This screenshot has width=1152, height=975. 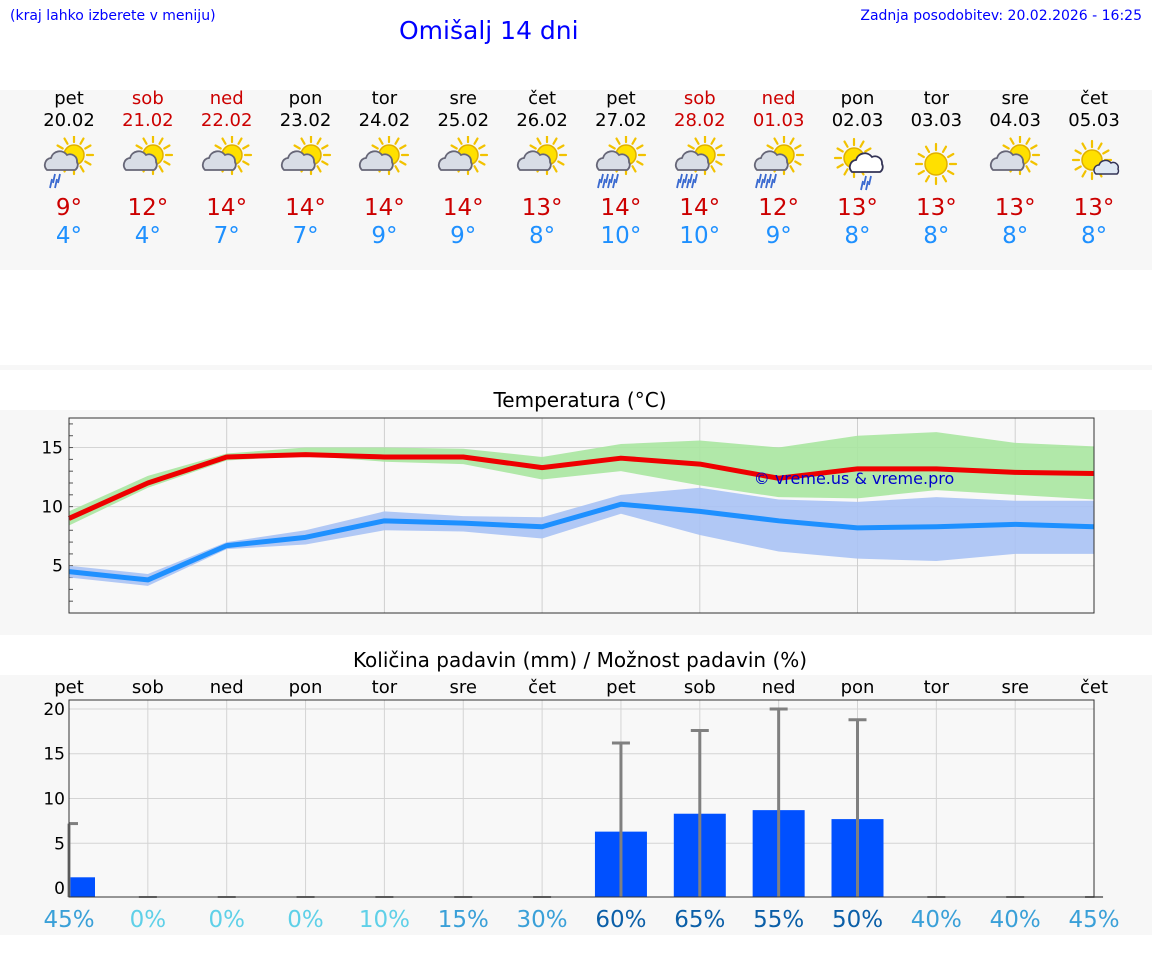 I want to click on min-temperature: 7°, so click(x=305, y=236).